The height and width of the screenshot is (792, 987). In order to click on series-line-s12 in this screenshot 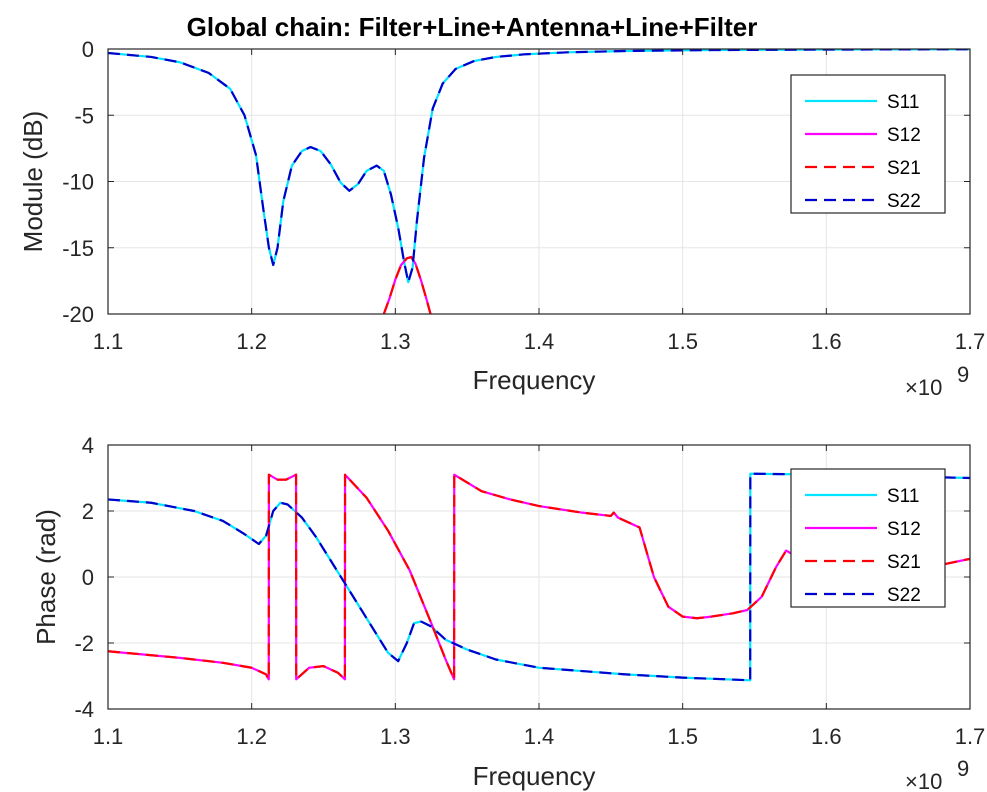, I will do `click(407, 284)`.